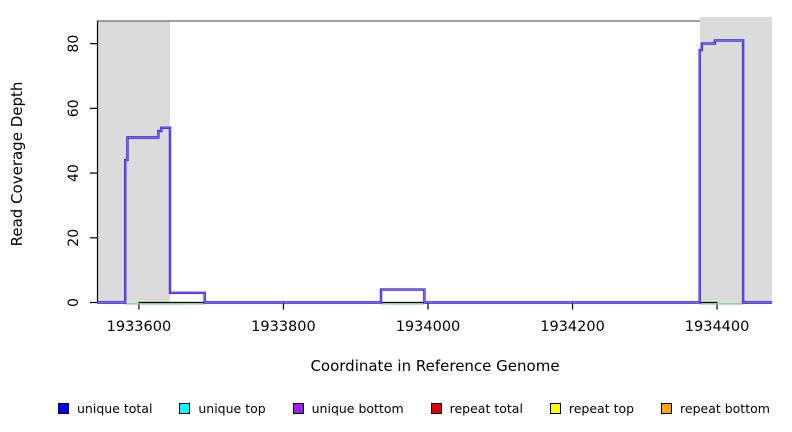 The width and height of the screenshot is (792, 432). I want to click on legend-item-repeat-total: repeat total, so click(476, 408).